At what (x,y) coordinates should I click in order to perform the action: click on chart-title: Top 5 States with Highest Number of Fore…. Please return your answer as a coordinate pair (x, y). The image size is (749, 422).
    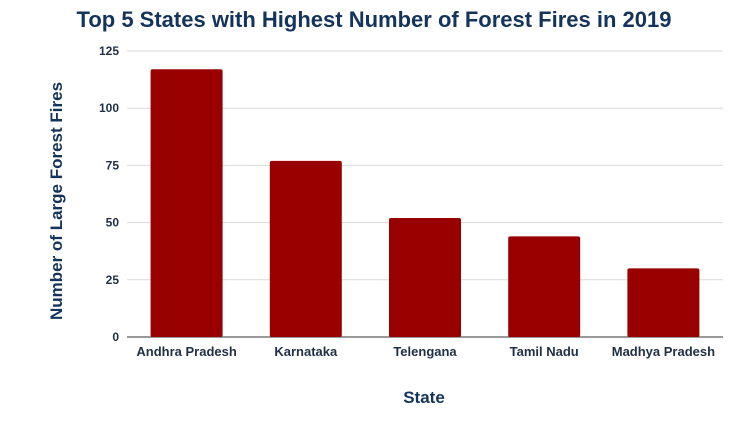
    Looking at the image, I should click on (374, 19).